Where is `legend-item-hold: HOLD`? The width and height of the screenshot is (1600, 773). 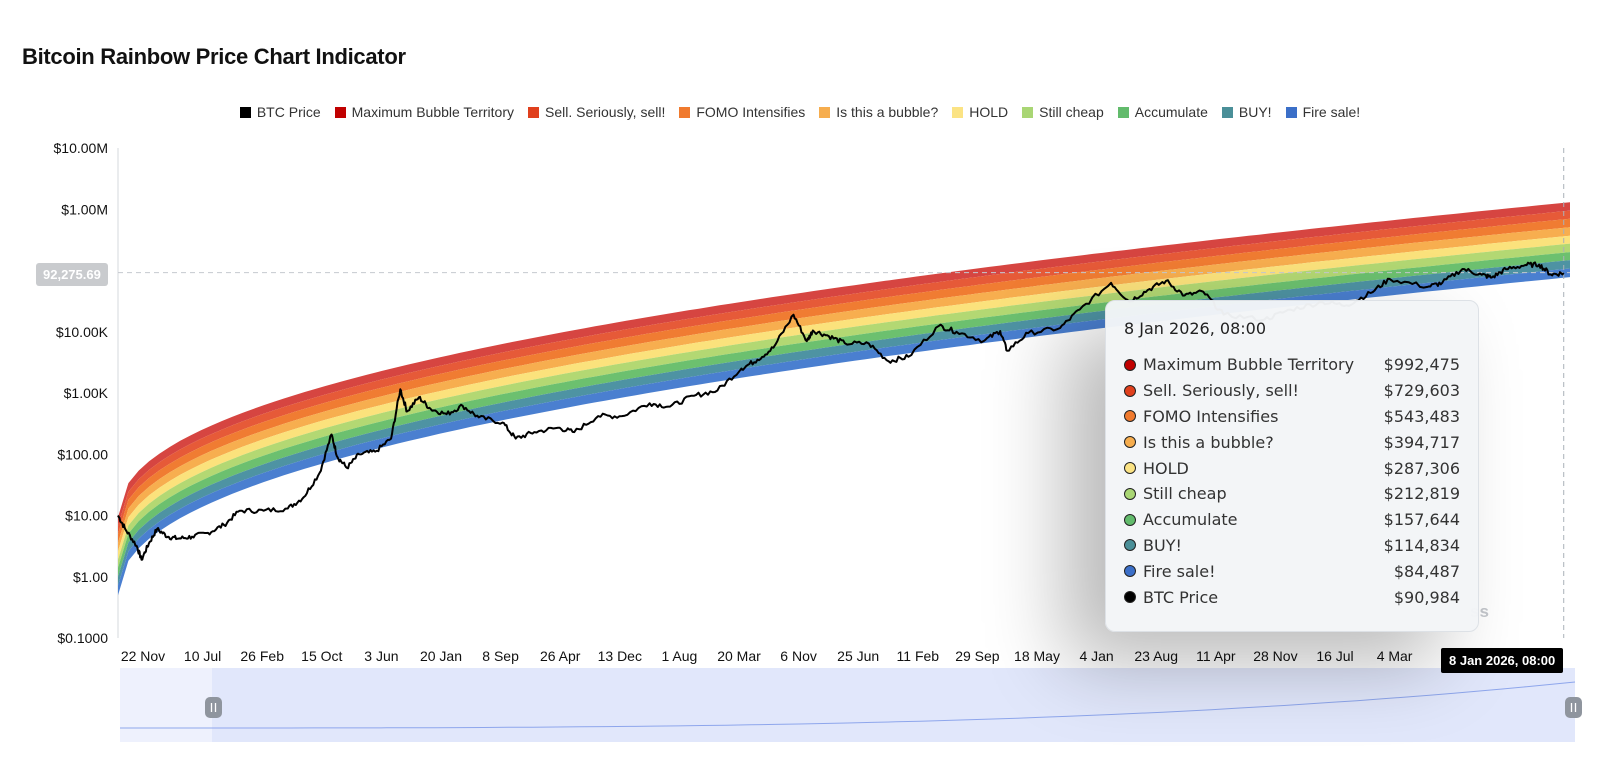
legend-item-hold: HOLD is located at coordinates (980, 112).